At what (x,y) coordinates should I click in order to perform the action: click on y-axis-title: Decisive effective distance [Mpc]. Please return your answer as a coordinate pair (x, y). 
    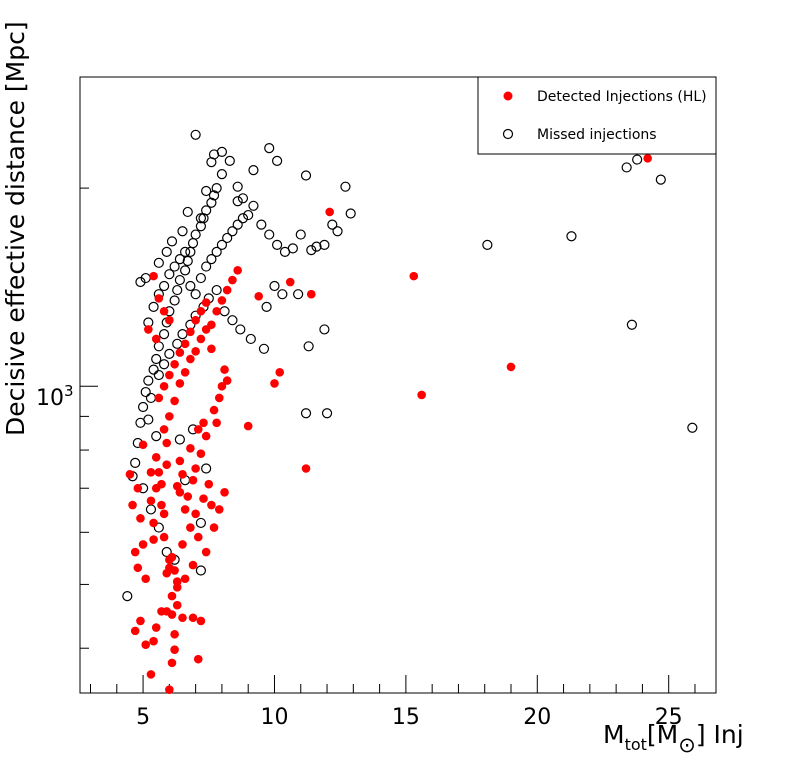
    Looking at the image, I should click on (15, 228).